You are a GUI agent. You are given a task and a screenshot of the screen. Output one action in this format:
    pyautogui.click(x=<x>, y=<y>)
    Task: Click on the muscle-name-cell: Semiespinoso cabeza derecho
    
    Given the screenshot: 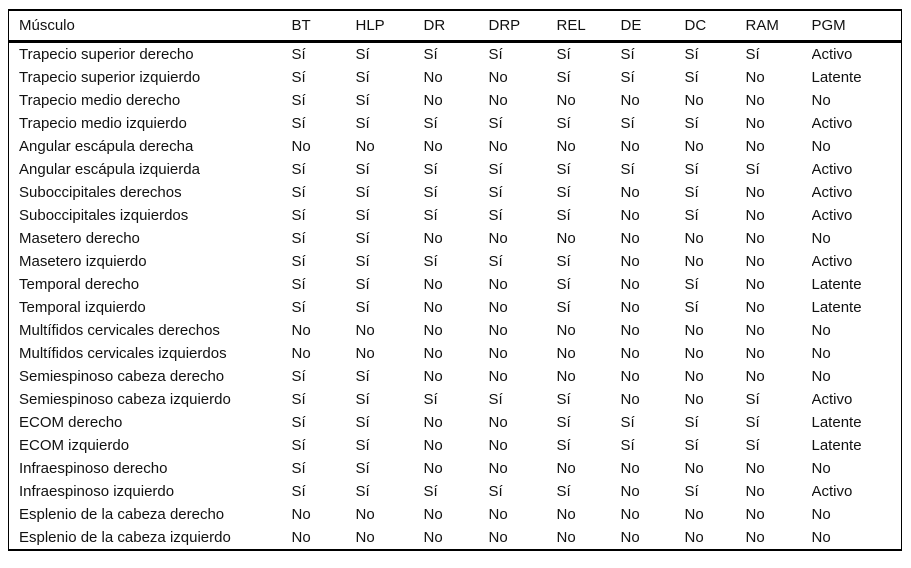 What is the action you would take?
    pyautogui.click(x=122, y=376)
    